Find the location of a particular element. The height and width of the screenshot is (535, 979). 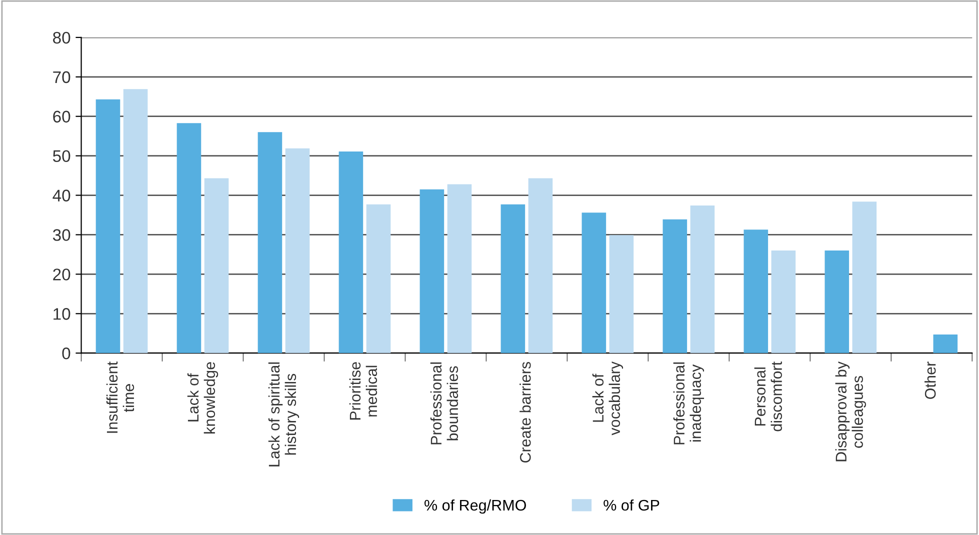

x-tick-label: Lack of knowledge is located at coordinates (202, 398).